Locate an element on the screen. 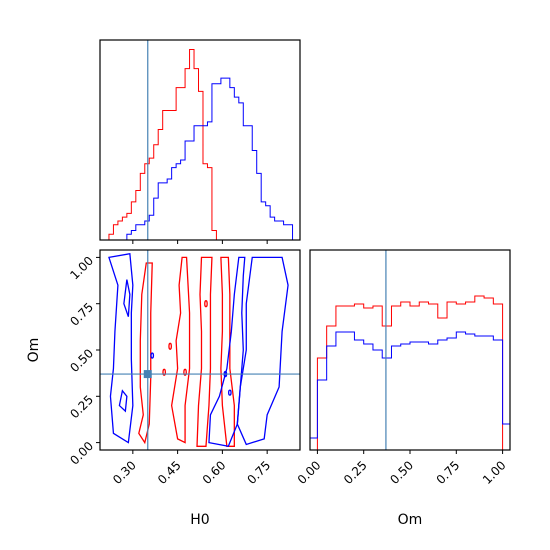 Image resolution: width=550 pixels, height=550 pixels. h0-xtick-label-1: 0.45 is located at coordinates (169, 472).